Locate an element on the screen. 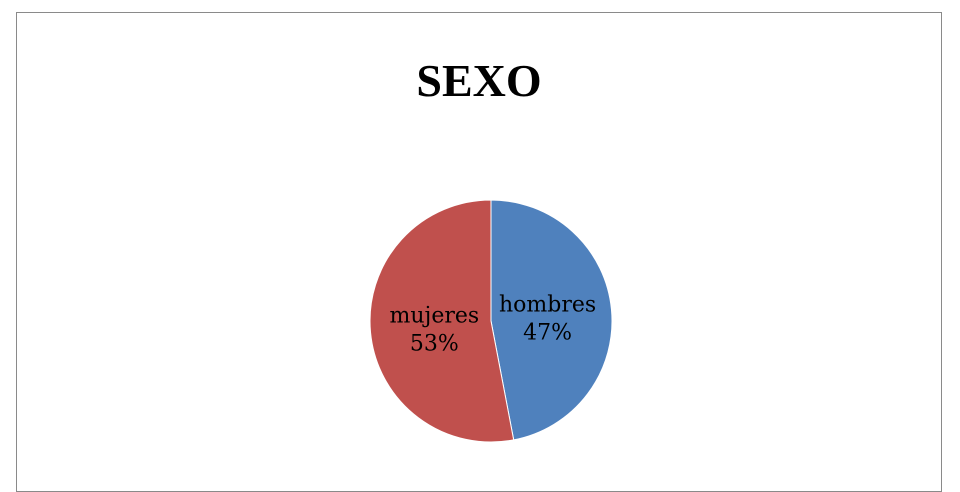 Image resolution: width=960 pixels, height=492 pixels. pie-slice-percent: 47% is located at coordinates (547, 333).